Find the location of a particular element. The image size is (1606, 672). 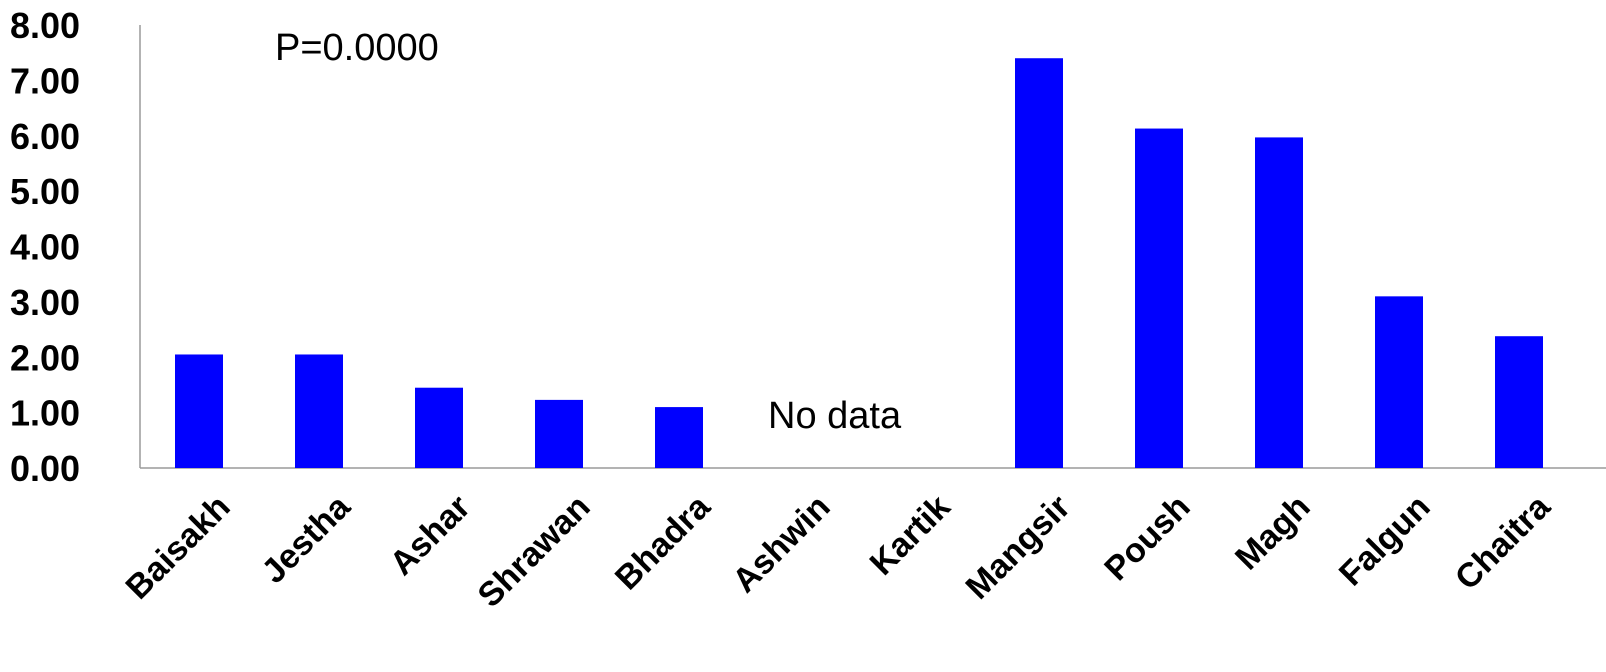

p-value-annotation: P=0.0000 is located at coordinates (357, 48).